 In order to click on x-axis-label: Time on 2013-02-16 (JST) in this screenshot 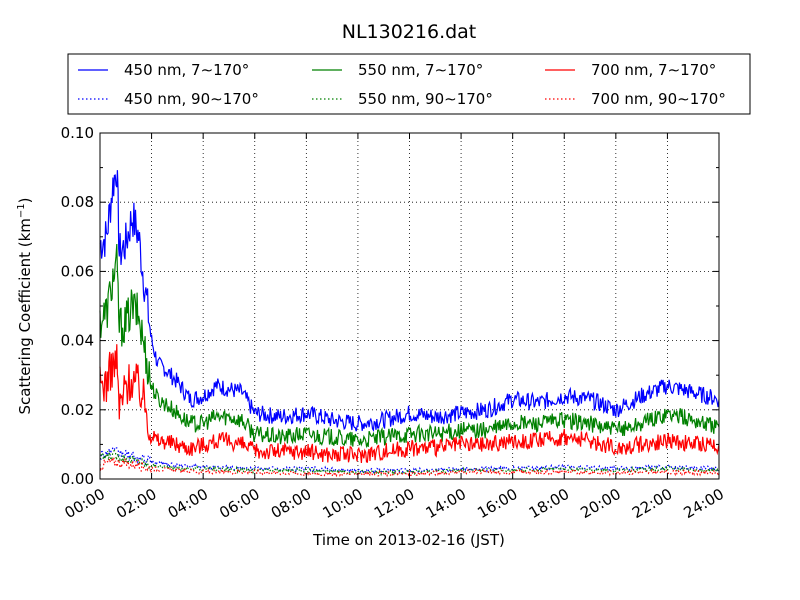, I will do `click(408, 540)`.